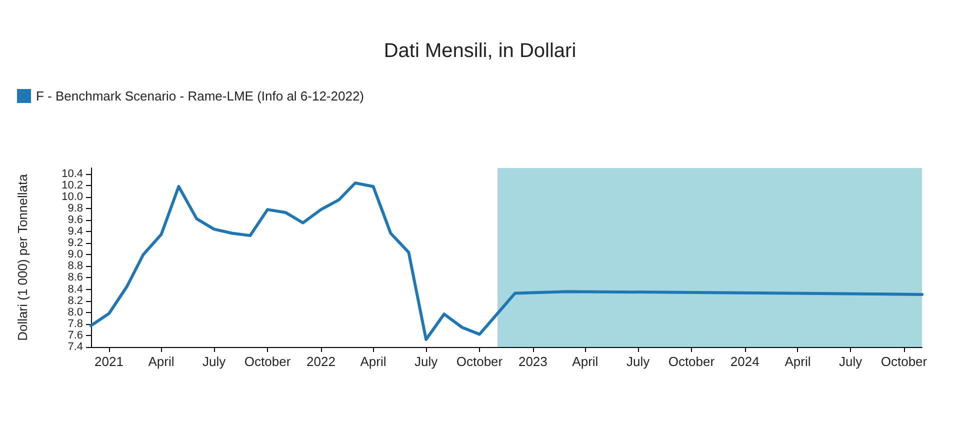  I want to click on y-tick-label: 9.8, so click(75, 208).